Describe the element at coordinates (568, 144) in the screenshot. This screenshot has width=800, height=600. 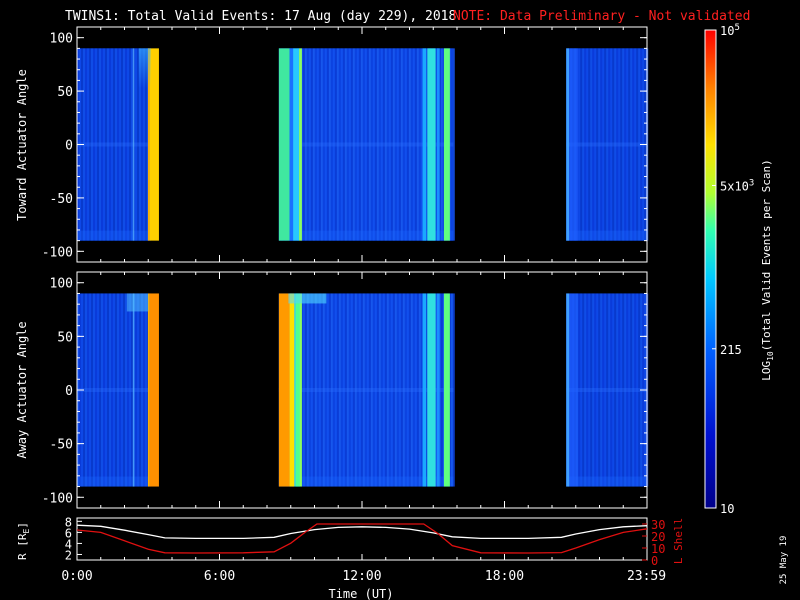
I see `block-edge-streak` at that location.